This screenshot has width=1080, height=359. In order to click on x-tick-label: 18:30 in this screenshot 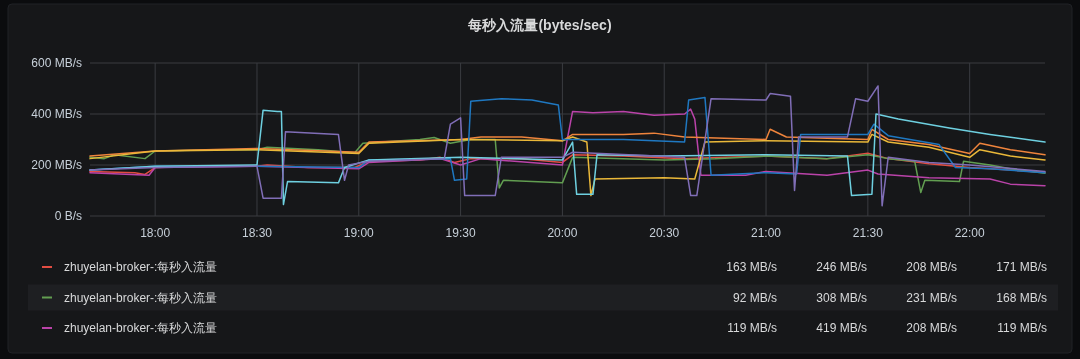, I will do `click(257, 233)`.